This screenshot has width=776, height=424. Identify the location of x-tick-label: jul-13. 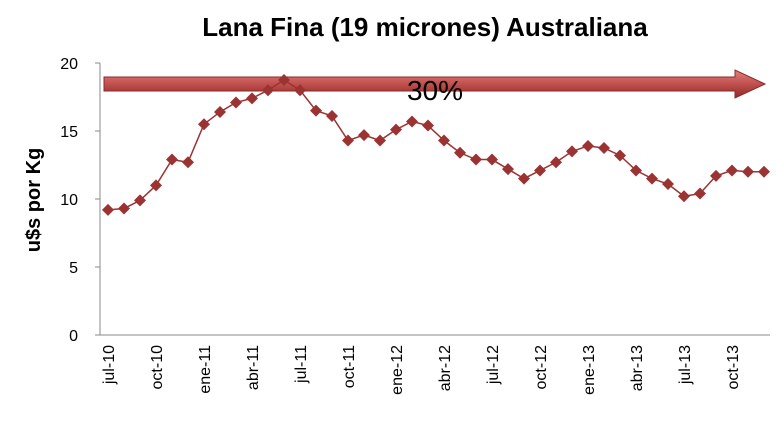
(685, 365).